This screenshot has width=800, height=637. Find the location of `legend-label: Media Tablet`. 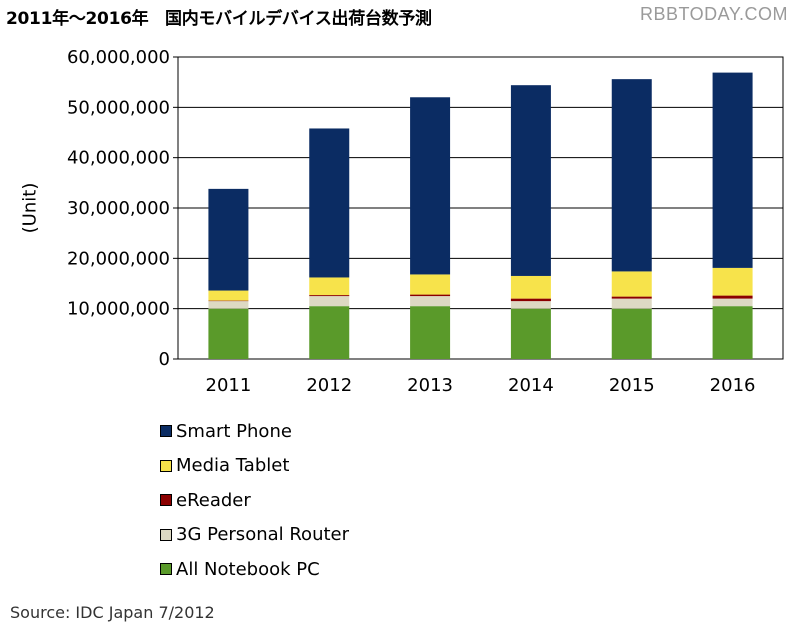

legend-label: Media Tablet is located at coordinates (233, 466).